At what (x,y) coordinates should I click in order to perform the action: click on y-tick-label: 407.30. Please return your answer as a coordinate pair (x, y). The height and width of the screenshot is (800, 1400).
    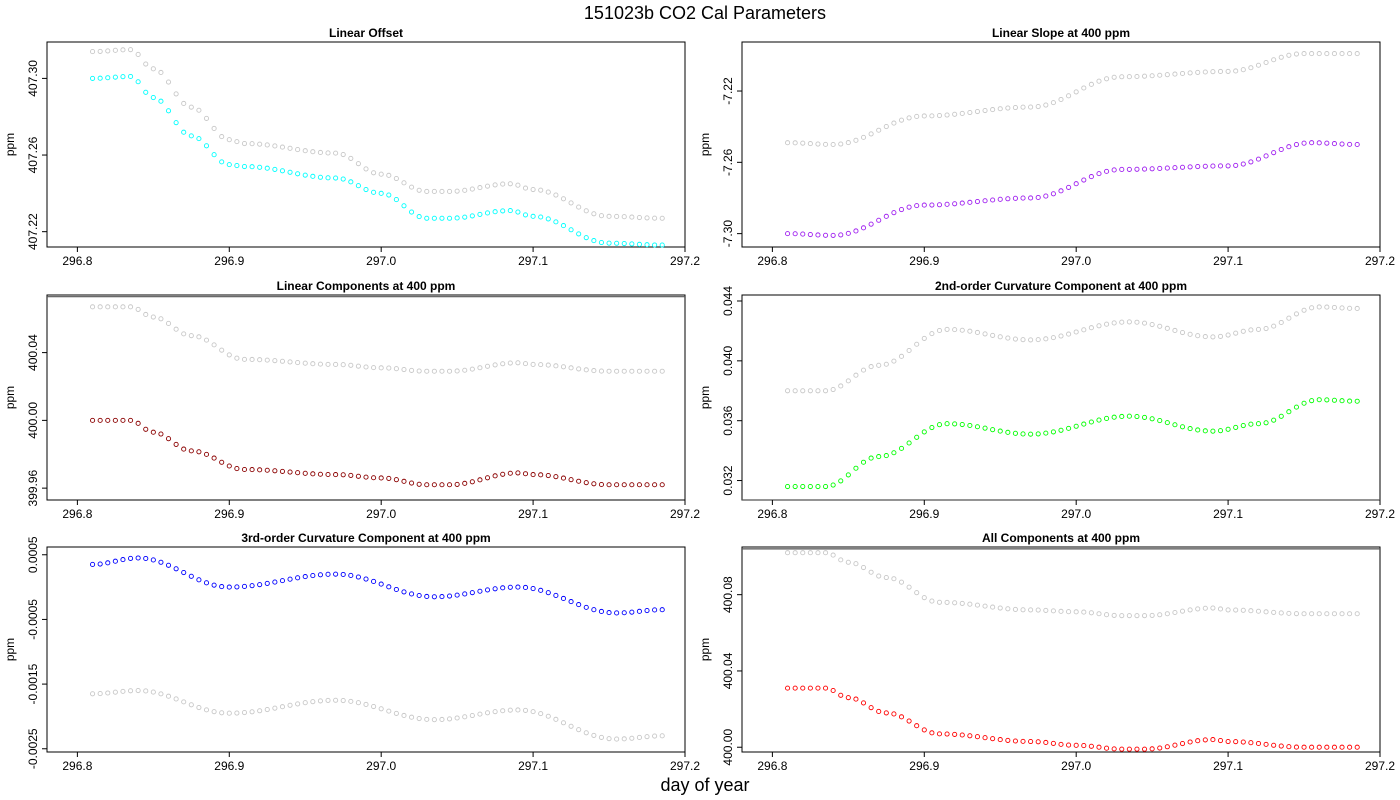
    Looking at the image, I should click on (33, 78).